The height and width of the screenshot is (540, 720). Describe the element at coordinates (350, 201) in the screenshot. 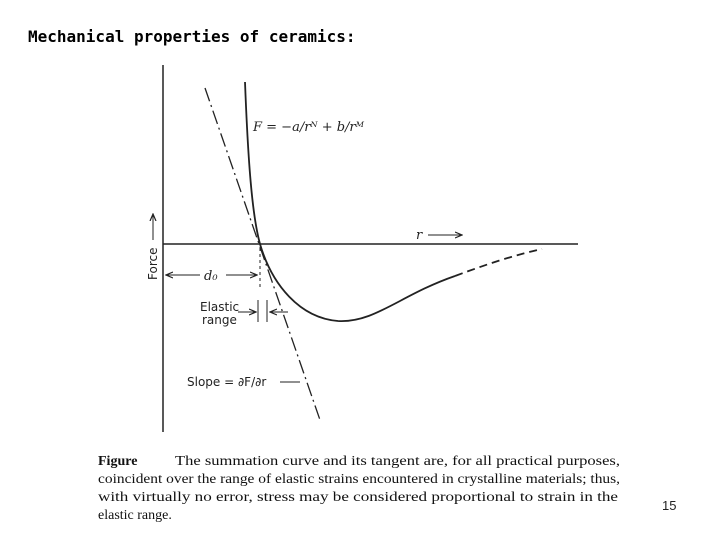

I see `force-curve` at that location.